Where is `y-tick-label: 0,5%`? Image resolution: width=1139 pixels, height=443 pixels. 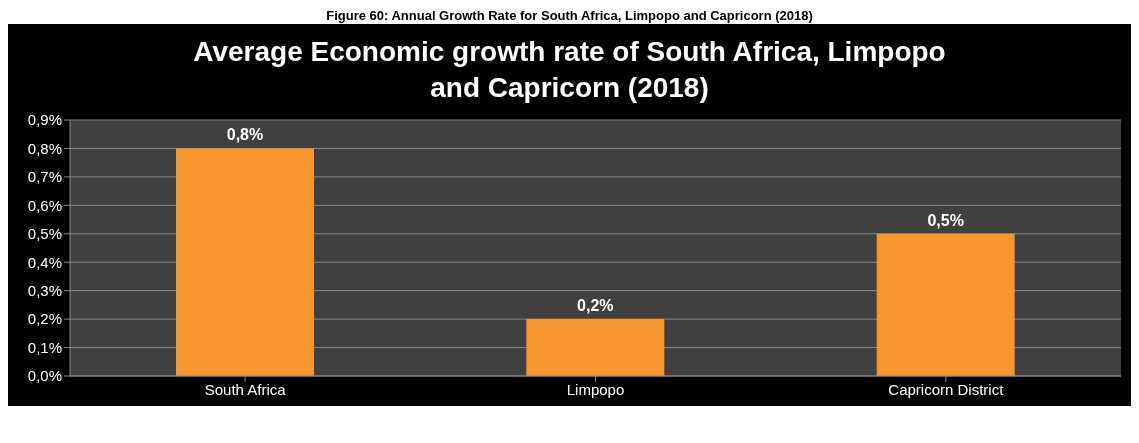 y-tick-label: 0,5% is located at coordinates (44, 234).